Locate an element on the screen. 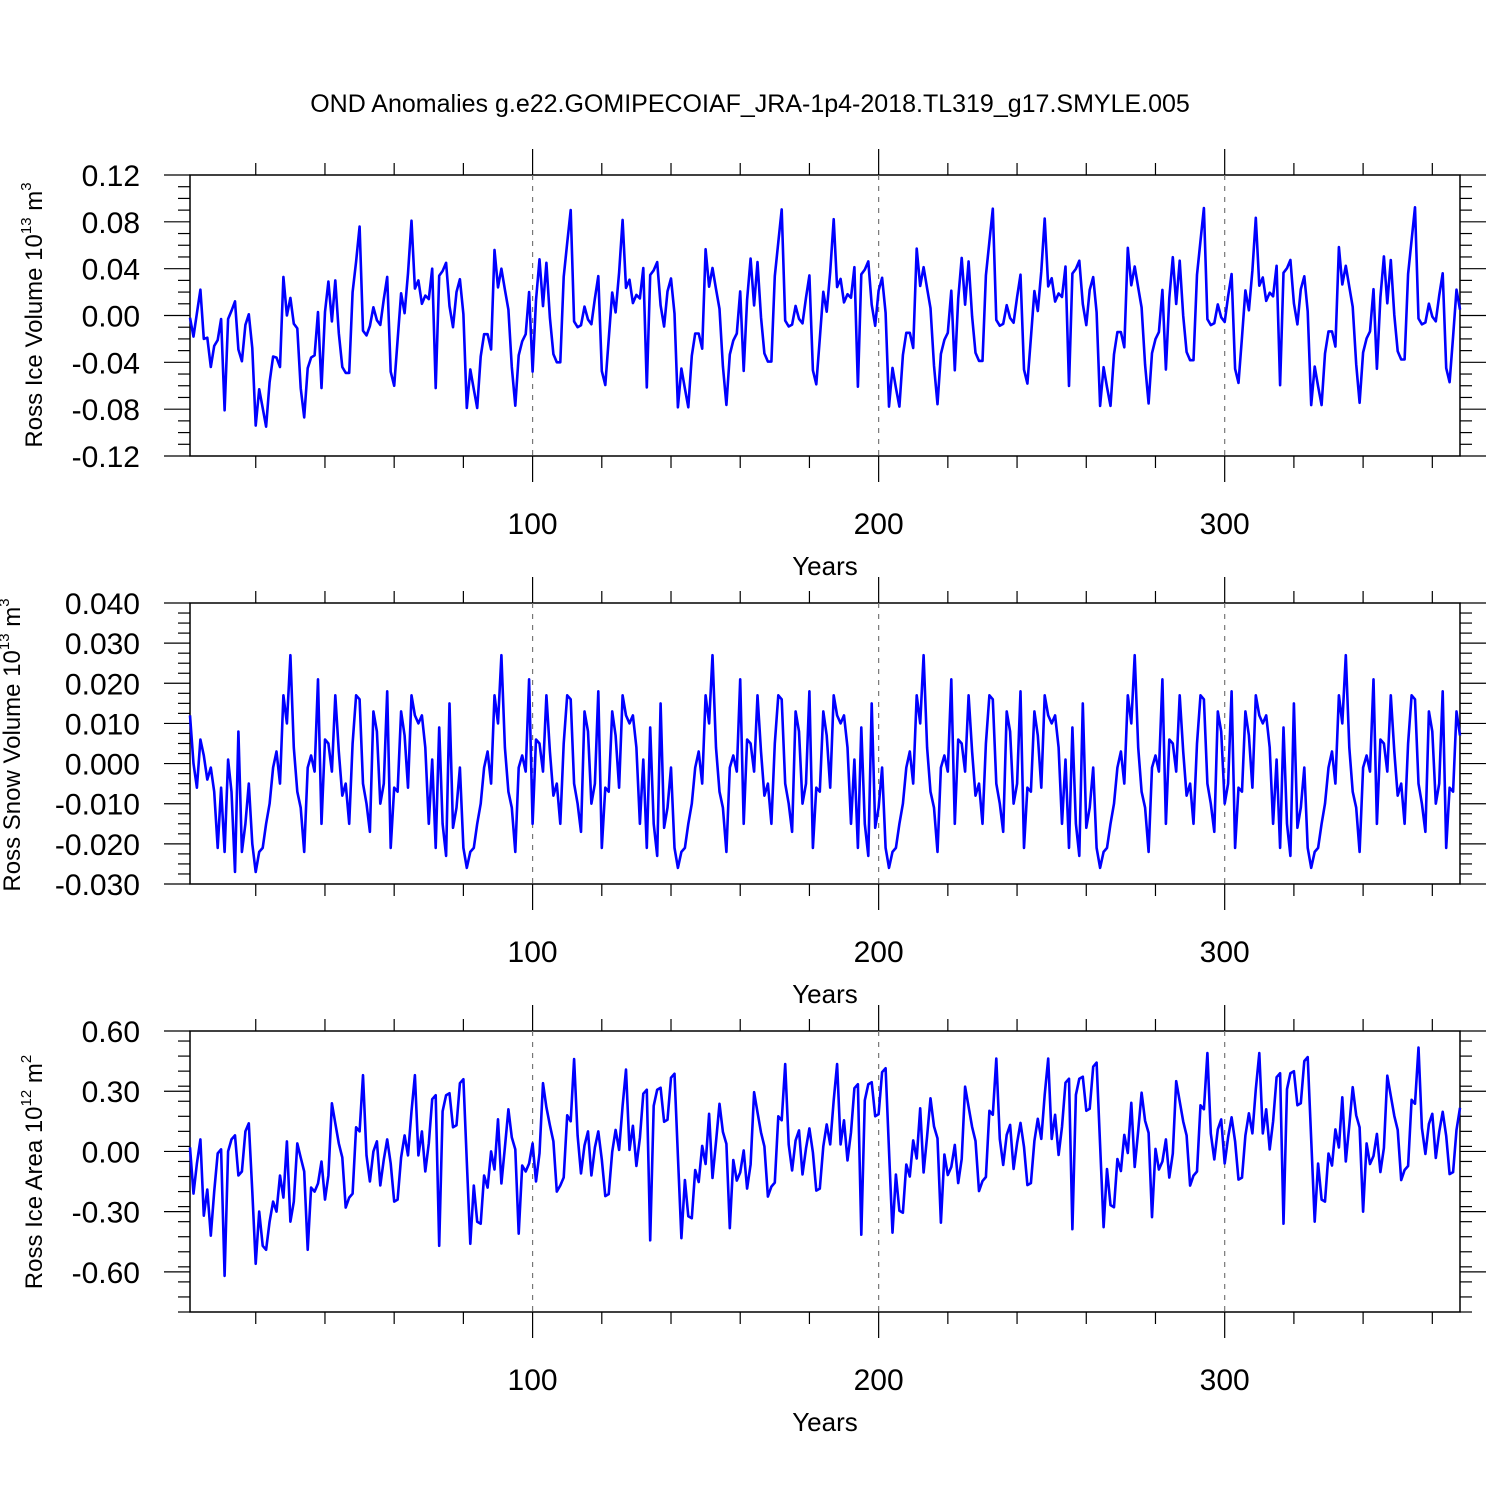  y-tick-labels: -0.12 -0.08 -0.04 0.00 0.04 0.08 0.12 is located at coordinates (106, 317).